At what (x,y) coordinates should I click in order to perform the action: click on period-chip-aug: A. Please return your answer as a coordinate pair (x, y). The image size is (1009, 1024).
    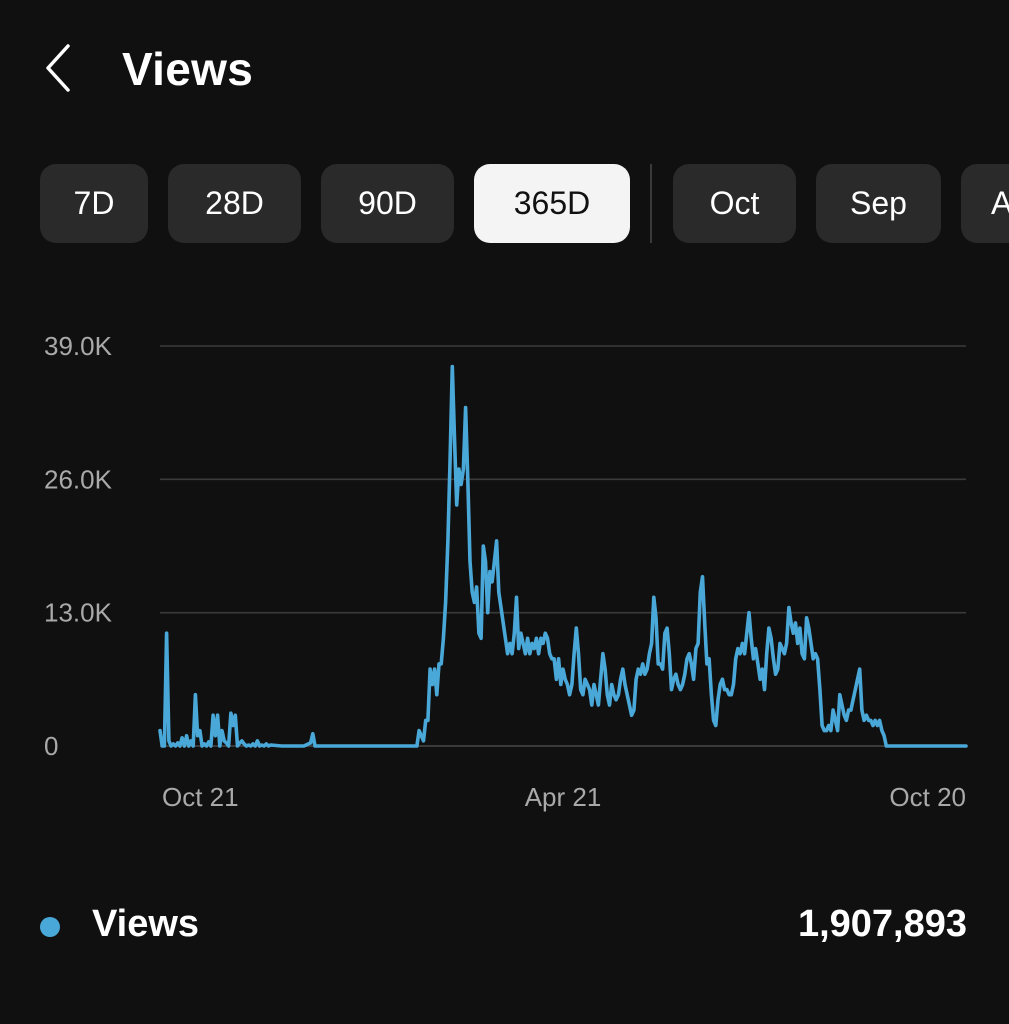
    Looking at the image, I should click on (985, 203).